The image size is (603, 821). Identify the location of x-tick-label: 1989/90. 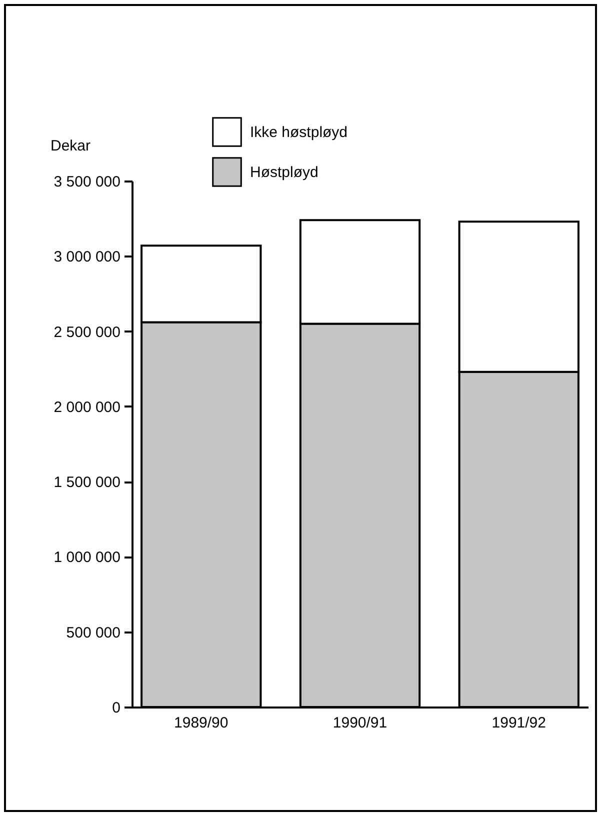
(201, 723).